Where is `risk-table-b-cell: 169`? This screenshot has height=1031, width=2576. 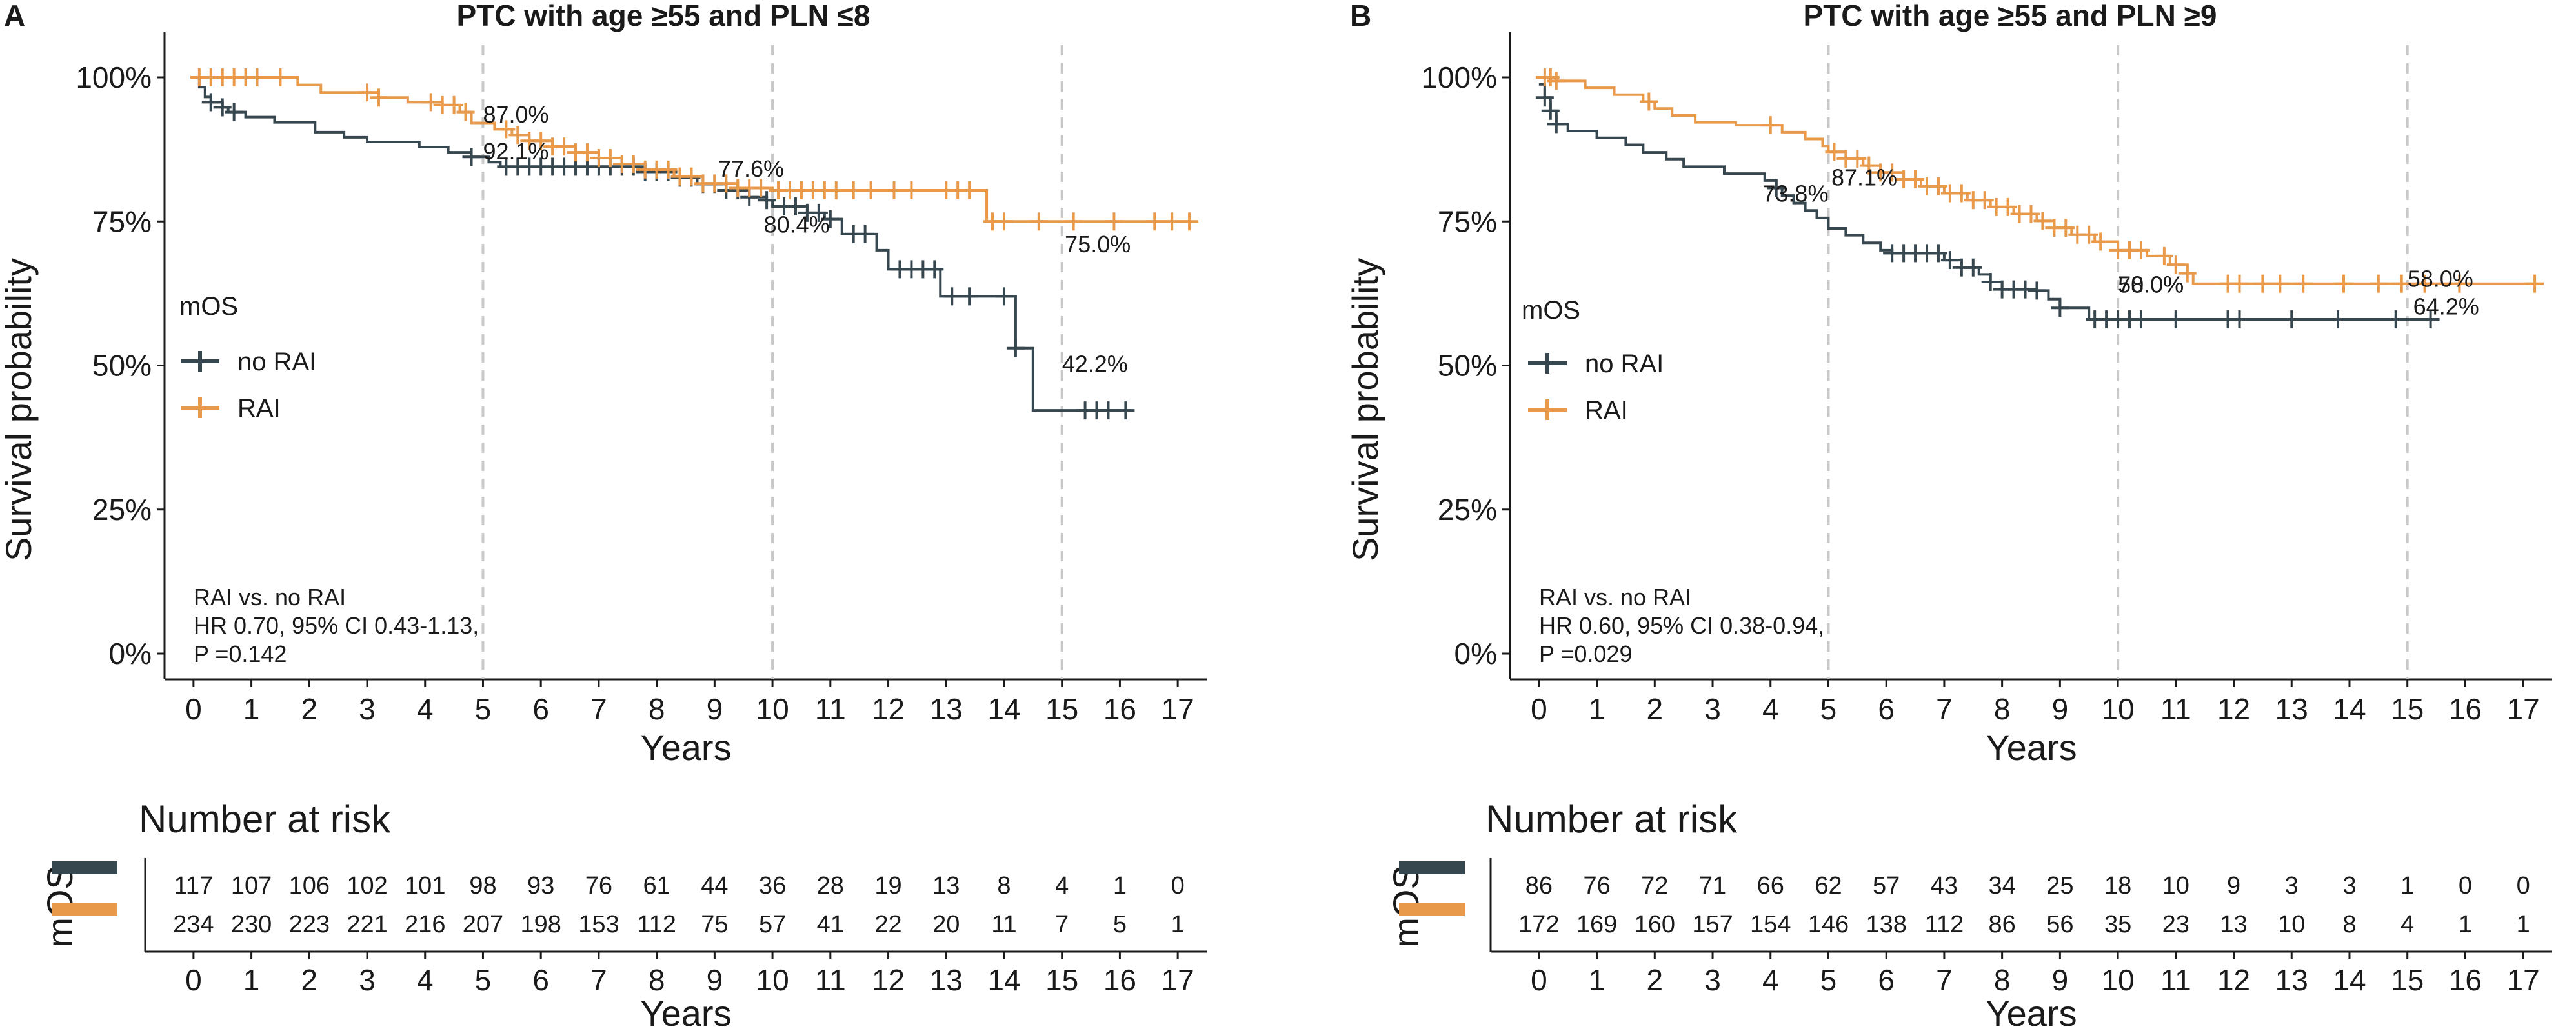
risk-table-b-cell: 169 is located at coordinates (1597, 924).